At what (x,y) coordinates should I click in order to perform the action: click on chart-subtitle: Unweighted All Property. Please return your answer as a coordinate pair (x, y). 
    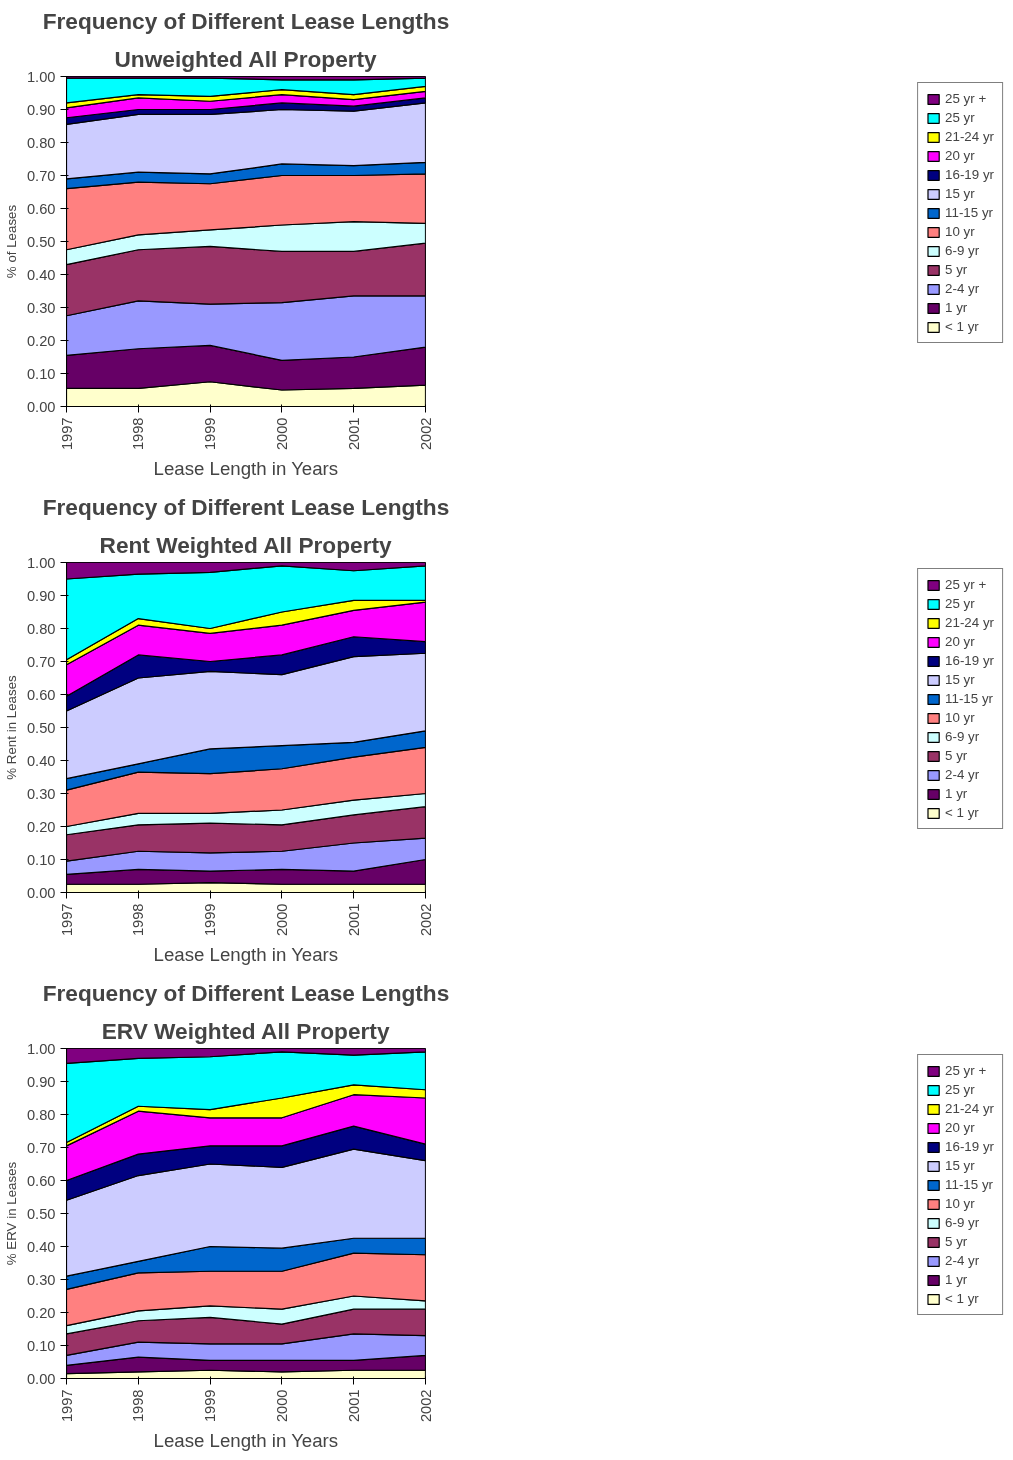
    Looking at the image, I should click on (246, 58).